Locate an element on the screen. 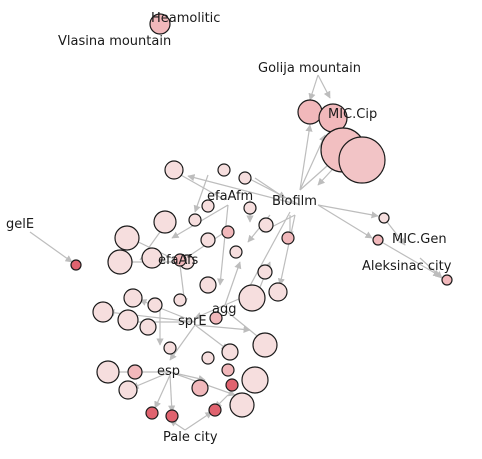 Image resolution: width=482 pixels, height=459 pixels. label-efaafs: efaAfs is located at coordinates (178, 260).